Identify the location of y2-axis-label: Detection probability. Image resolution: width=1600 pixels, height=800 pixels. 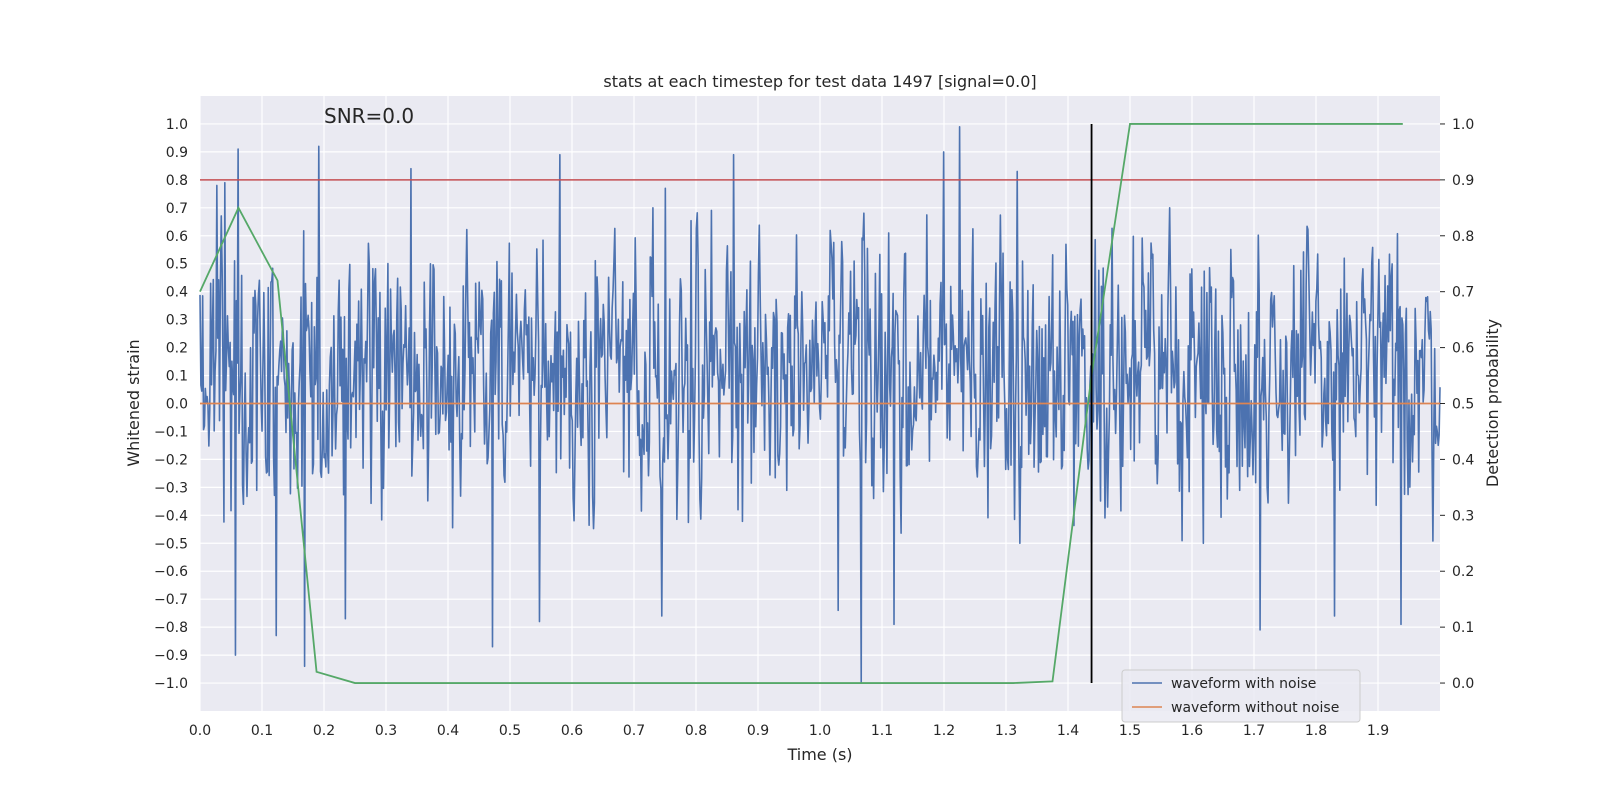
(1492, 403).